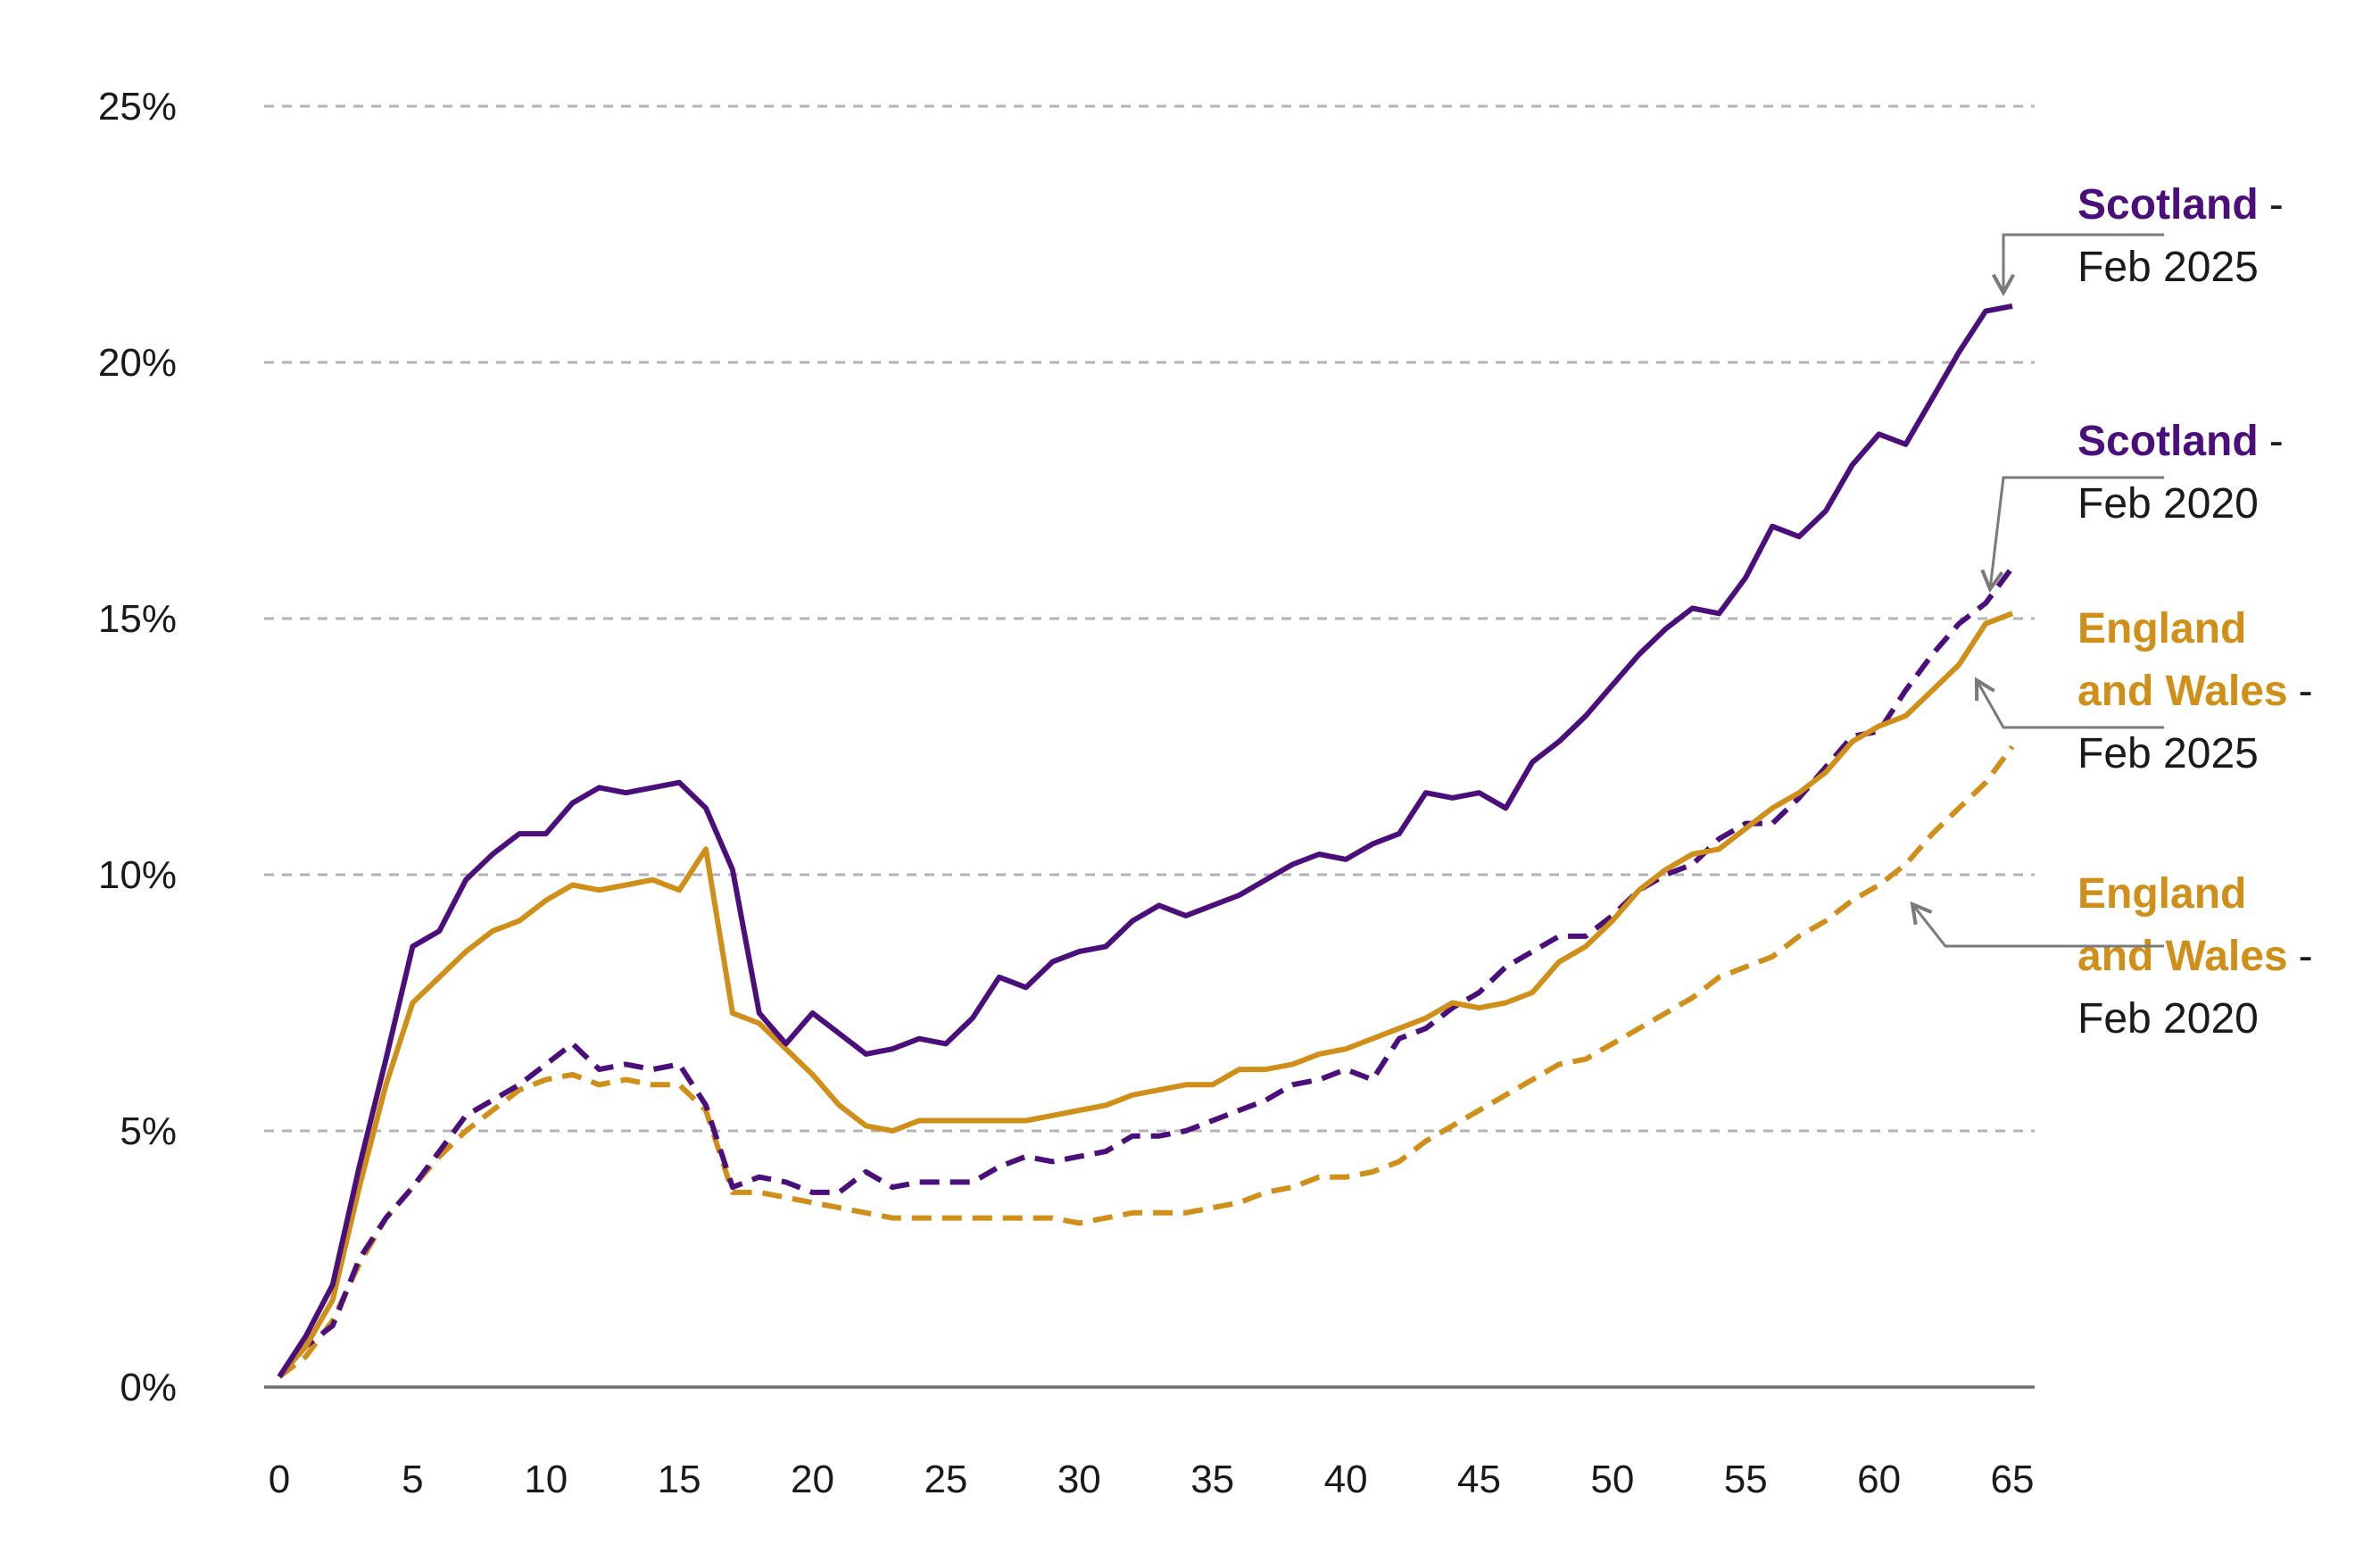 The height and width of the screenshot is (1562, 2380). I want to click on x-axis-tick-labels: 0 5 10 15 20 25 30 35 40 45 50 55 60 65, so click(1152, 1479).